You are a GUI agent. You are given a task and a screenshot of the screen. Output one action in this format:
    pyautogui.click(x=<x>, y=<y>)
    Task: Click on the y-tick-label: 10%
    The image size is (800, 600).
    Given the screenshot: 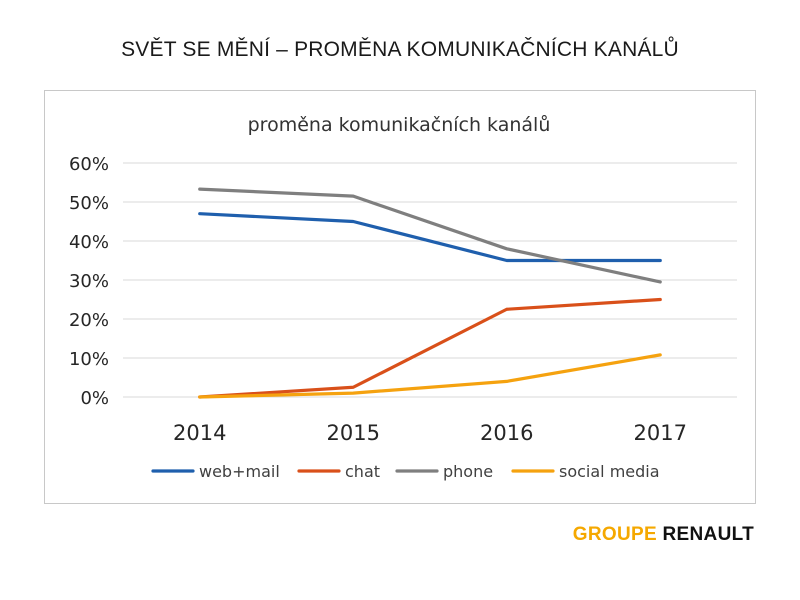 What is the action you would take?
    pyautogui.click(x=89, y=359)
    